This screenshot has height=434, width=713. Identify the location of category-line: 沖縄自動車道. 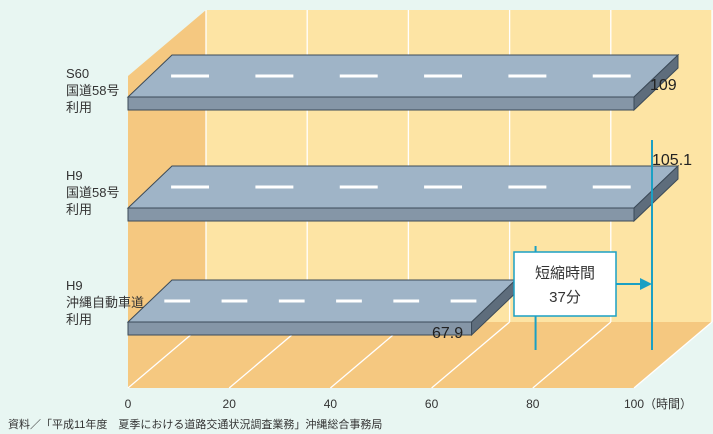
(105, 302).